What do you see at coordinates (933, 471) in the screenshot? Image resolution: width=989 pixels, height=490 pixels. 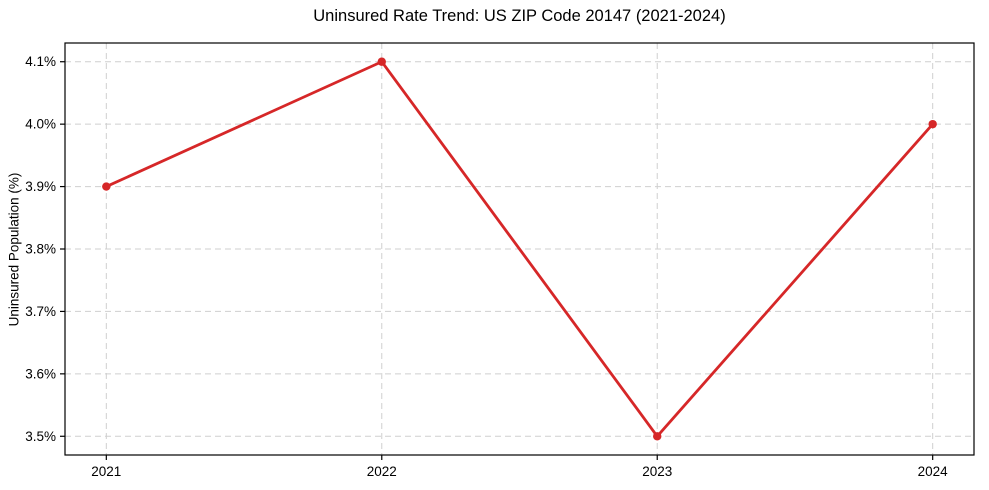 I see `x-tick-label: 2024` at bounding box center [933, 471].